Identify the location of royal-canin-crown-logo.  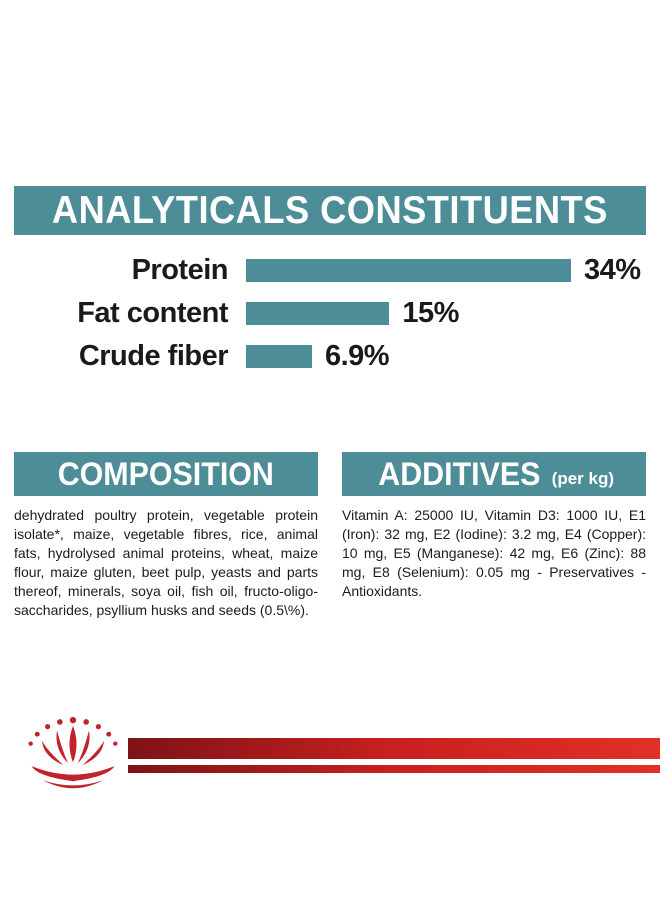
(73, 752).